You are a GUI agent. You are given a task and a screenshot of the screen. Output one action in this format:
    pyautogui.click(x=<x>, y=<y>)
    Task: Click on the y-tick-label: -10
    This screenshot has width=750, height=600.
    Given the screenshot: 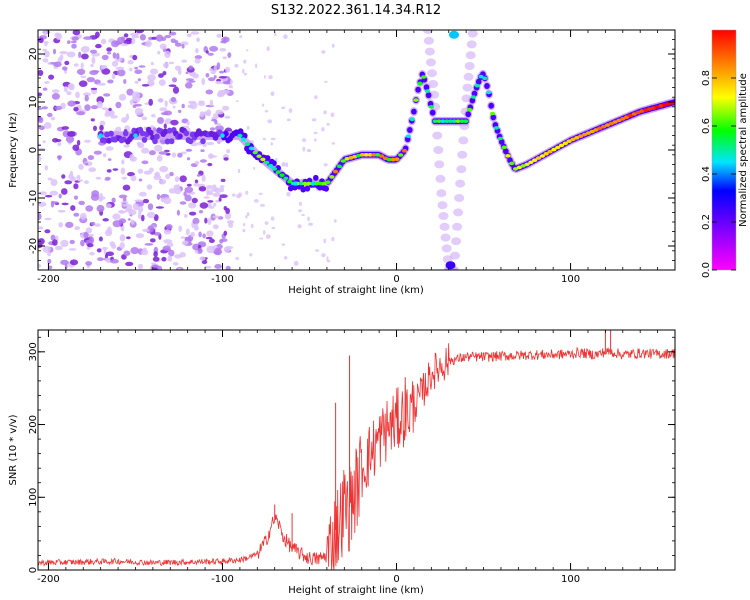 What is the action you would take?
    pyautogui.click(x=33, y=198)
    